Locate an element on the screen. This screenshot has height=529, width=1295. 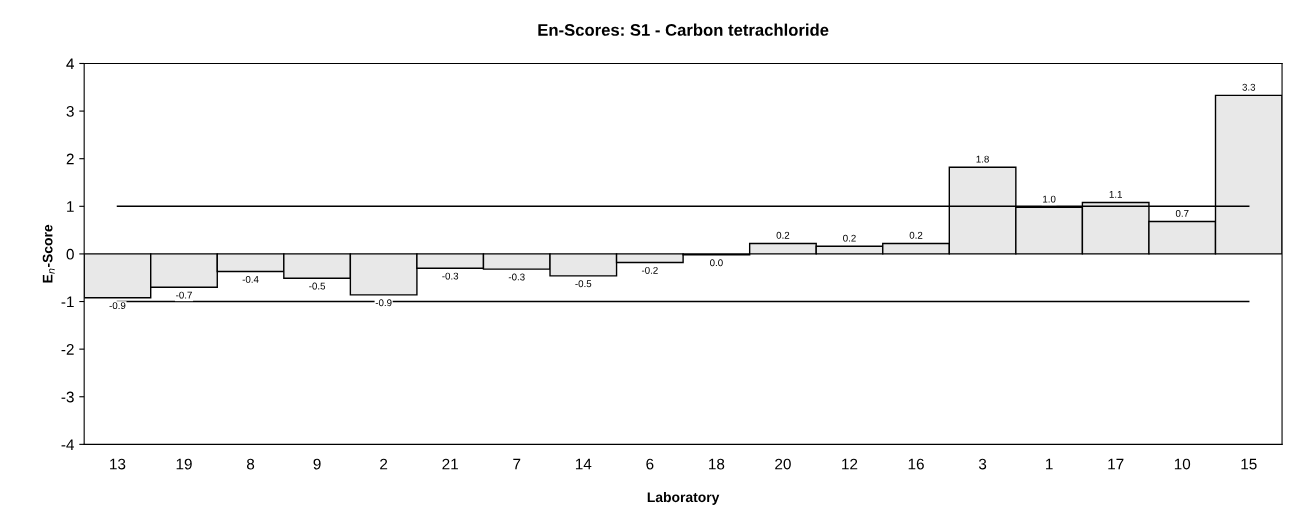
x-tick-label: 19 is located at coordinates (184, 464).